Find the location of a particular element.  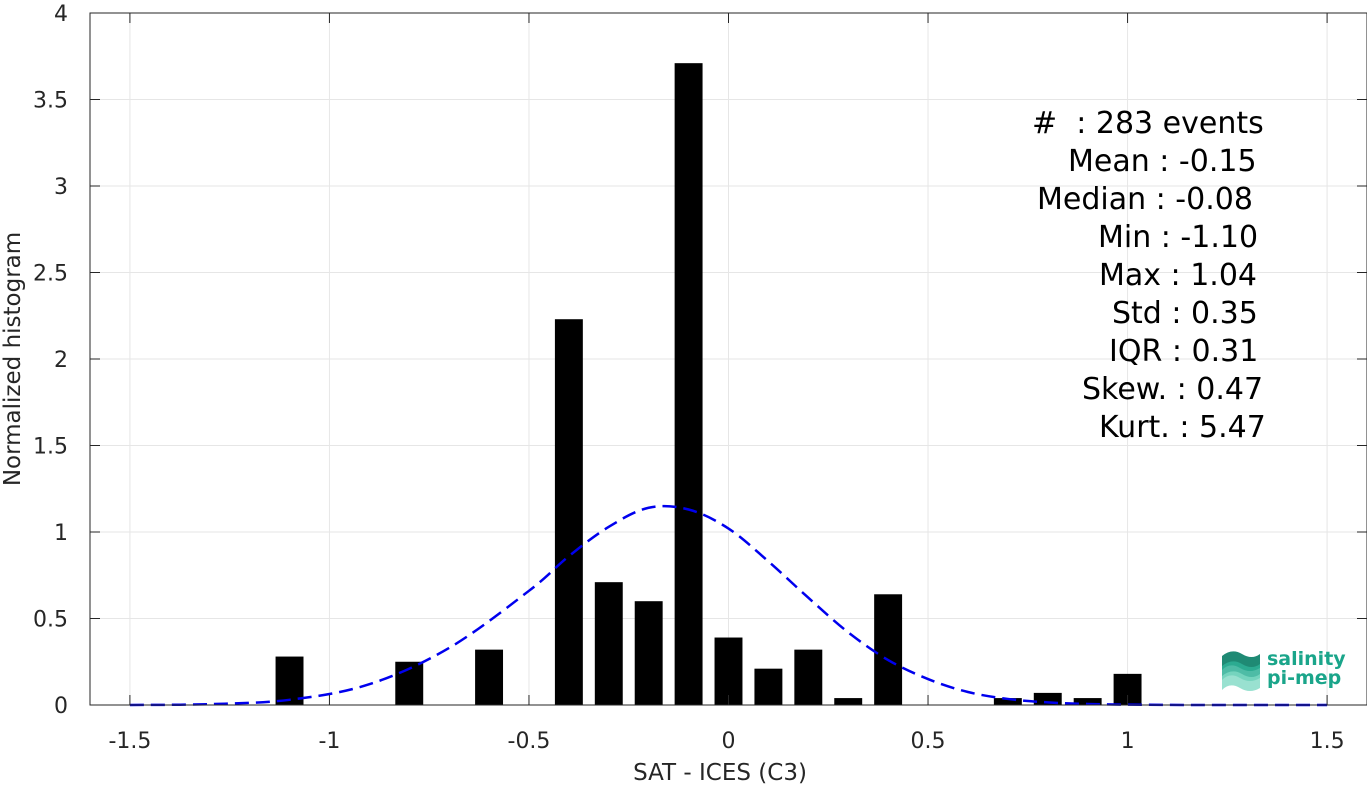

logo-waves-icon is located at coordinates (1241, 671).